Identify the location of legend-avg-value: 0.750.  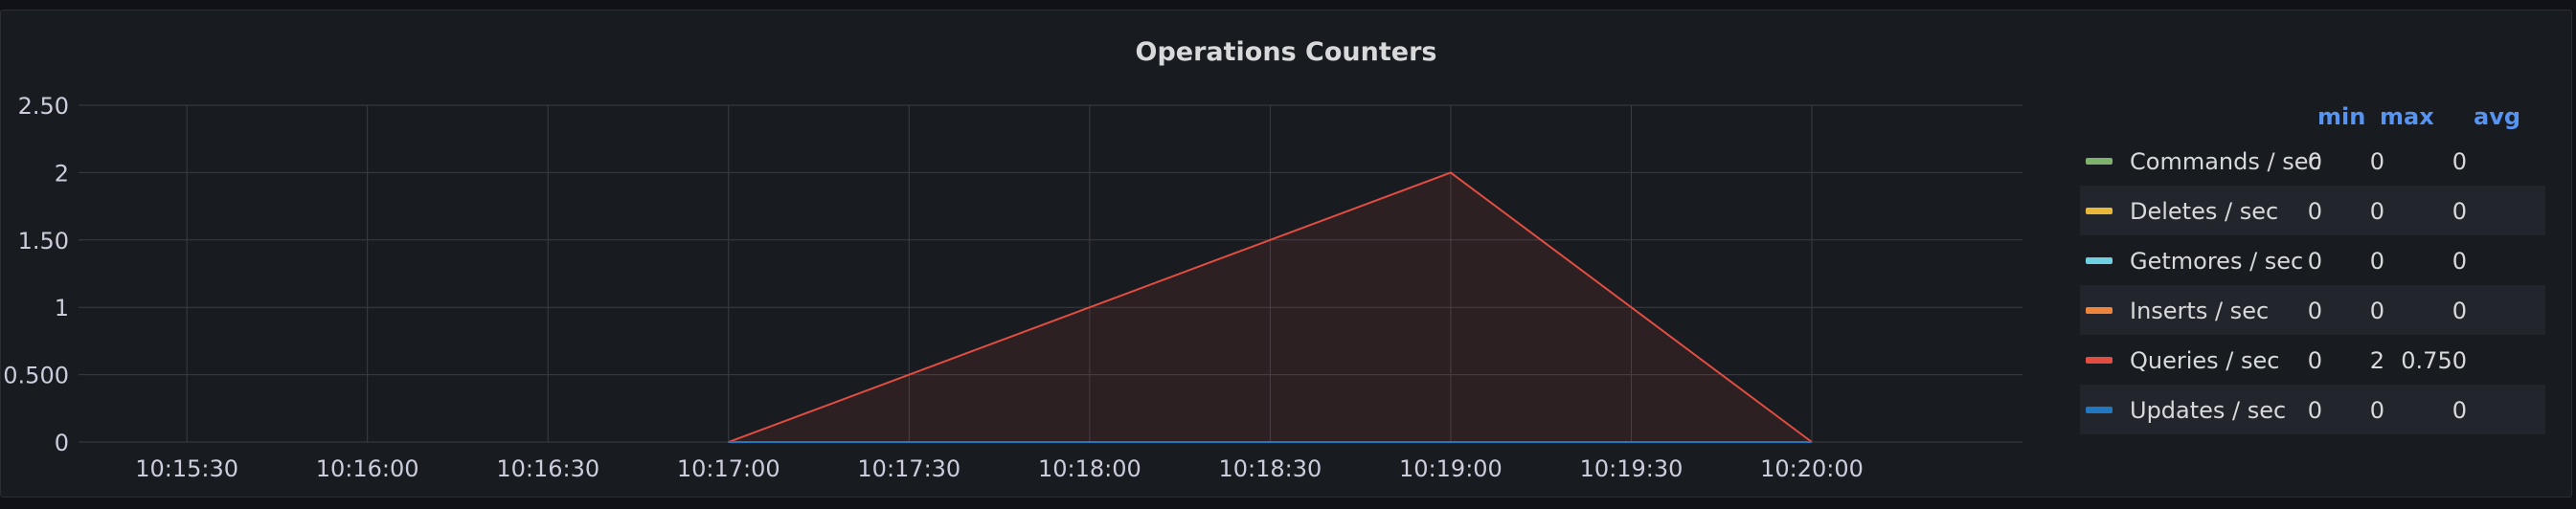
(2434, 360).